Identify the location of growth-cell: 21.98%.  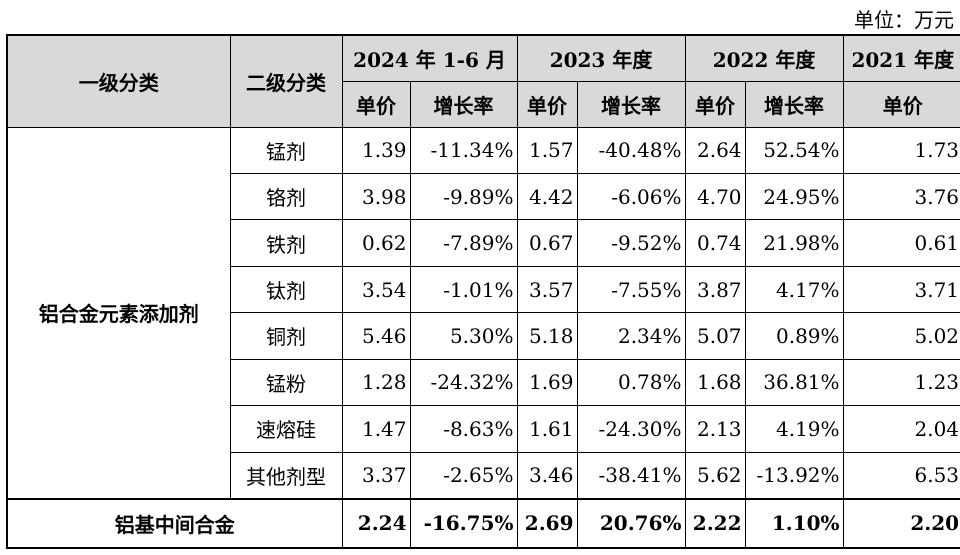
(794, 243).